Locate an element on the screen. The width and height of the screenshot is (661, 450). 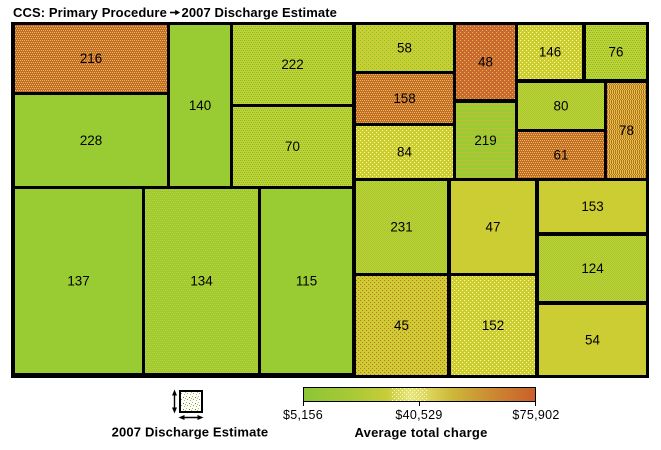
svg-text: 216 is located at coordinates (91, 58).